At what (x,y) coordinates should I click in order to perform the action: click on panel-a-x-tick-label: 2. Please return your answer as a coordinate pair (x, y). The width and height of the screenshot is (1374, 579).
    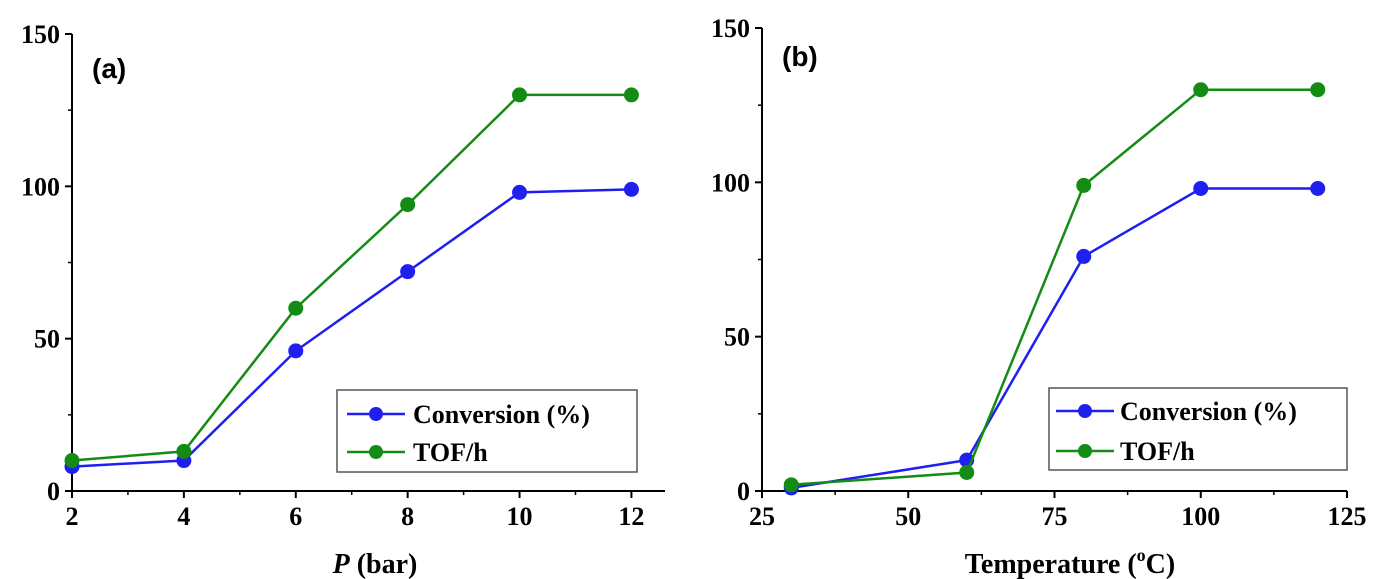
    Looking at the image, I should click on (72, 516).